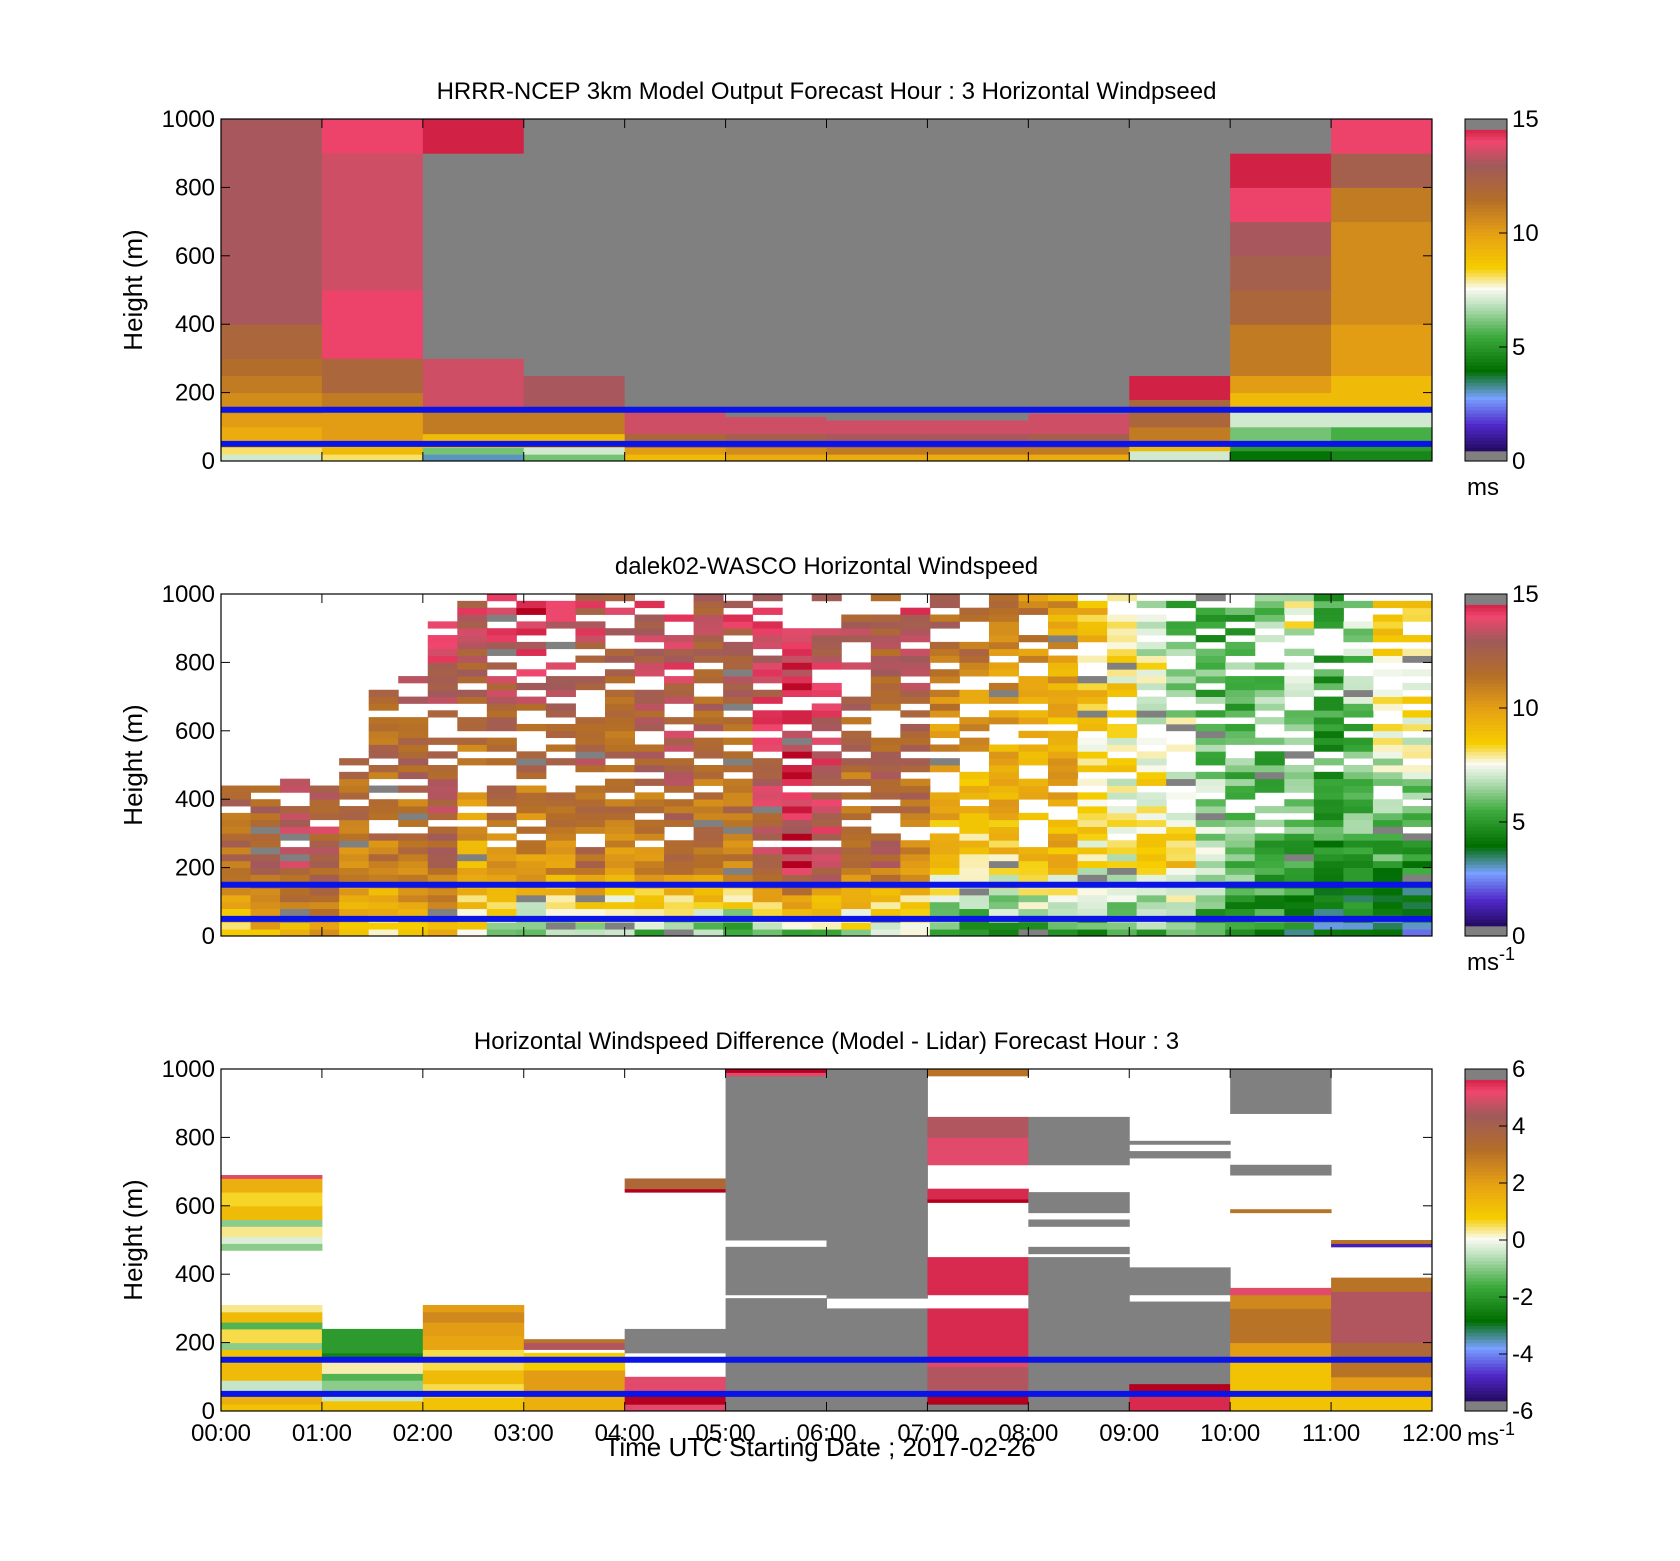 This screenshot has width=1680, height=1561. Describe the element at coordinates (1518, 1069) in the screenshot. I see `colorbar-tick-label: 6` at that location.